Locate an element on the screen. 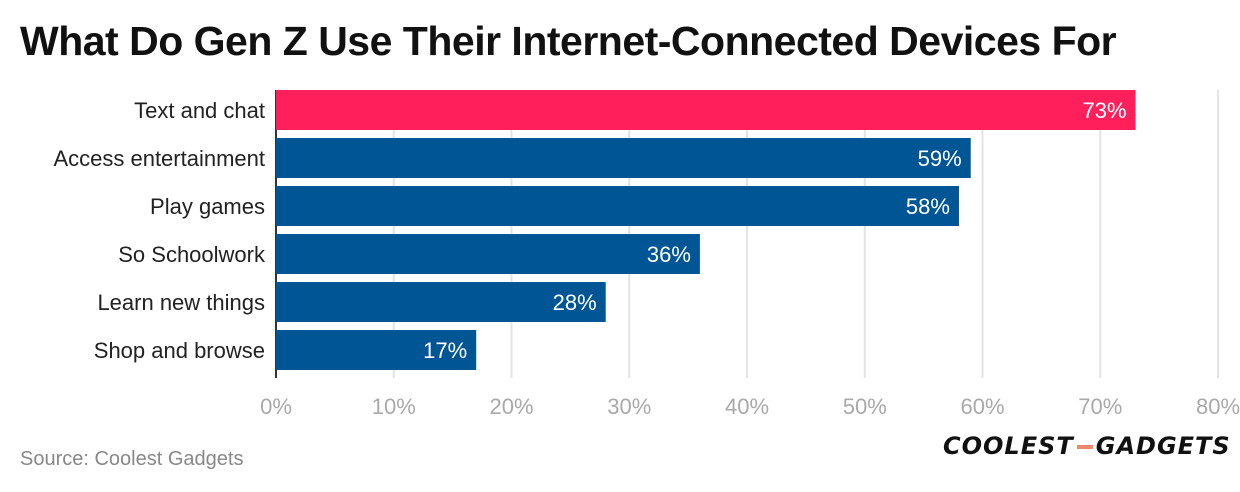  logo-text-left: COOLEST is located at coordinates (1008, 446).